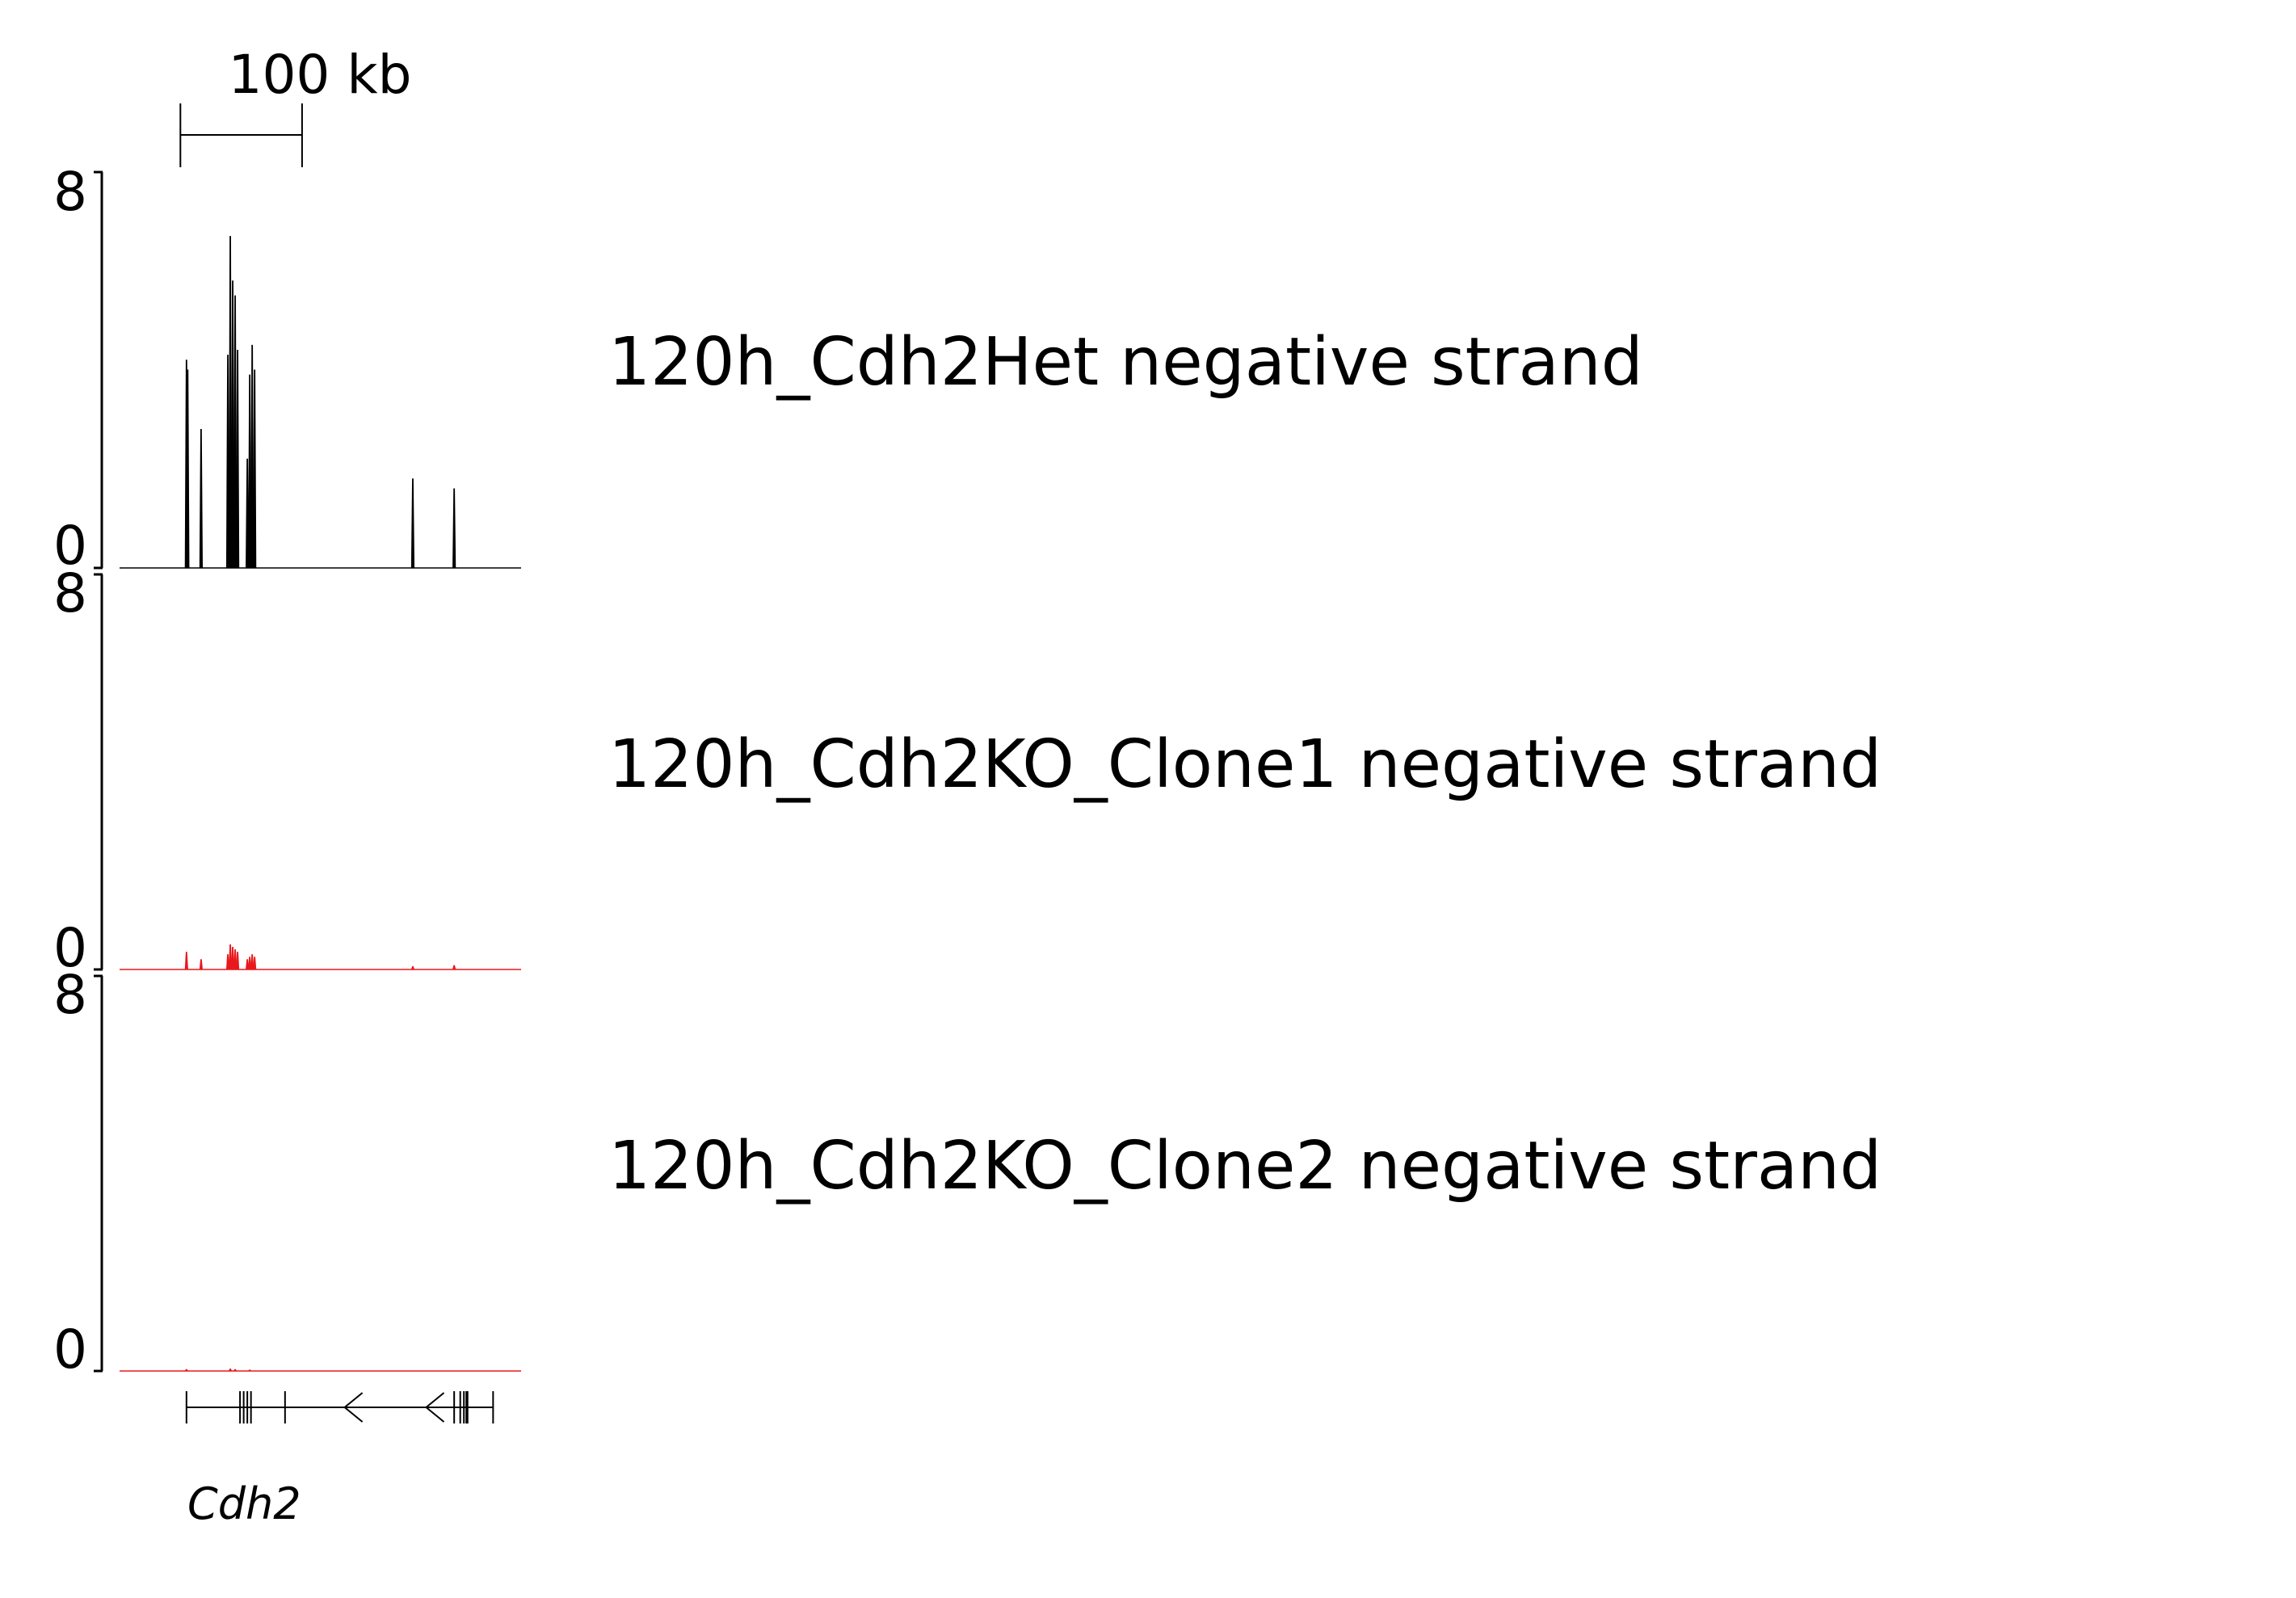  What do you see at coordinates (319, 75) in the screenshot?
I see `scale-bar-label: 100 kb` at bounding box center [319, 75].